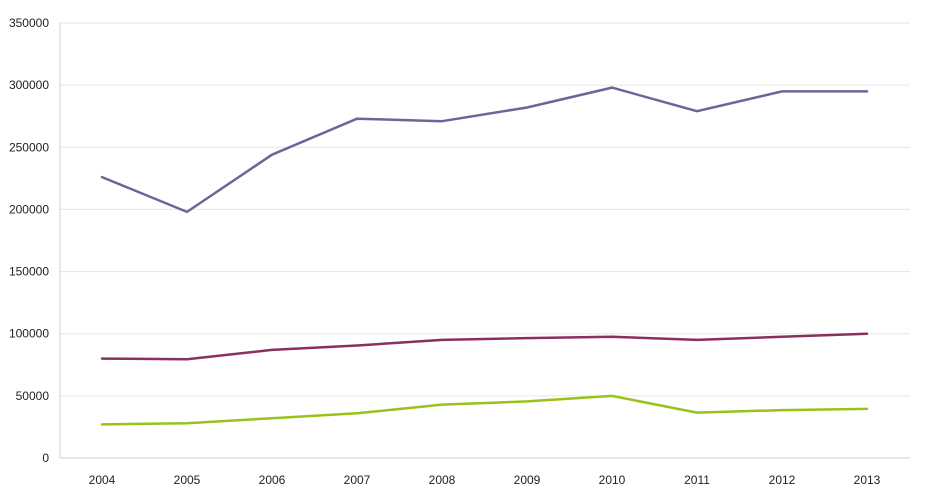 The image size is (927, 500). What do you see at coordinates (29, 209) in the screenshot?
I see `y-tick-label: 200000` at bounding box center [29, 209].